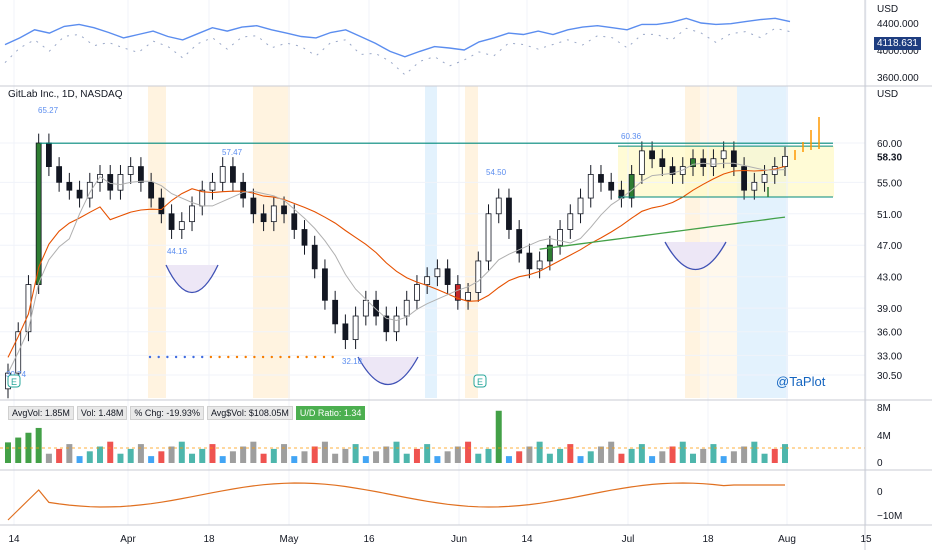  Describe the element at coordinates (897, 43) in the screenshot. I see `index-last-value: 4118.631` at that location.